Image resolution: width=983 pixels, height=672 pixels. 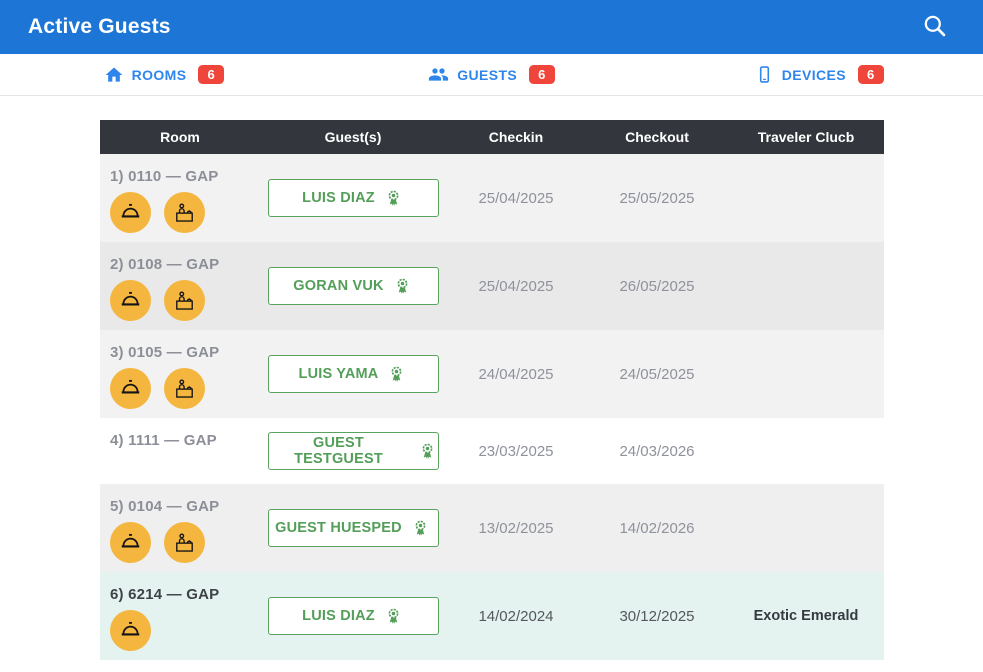 I want to click on room-cell: 2) 0108 — GAP, so click(x=180, y=286).